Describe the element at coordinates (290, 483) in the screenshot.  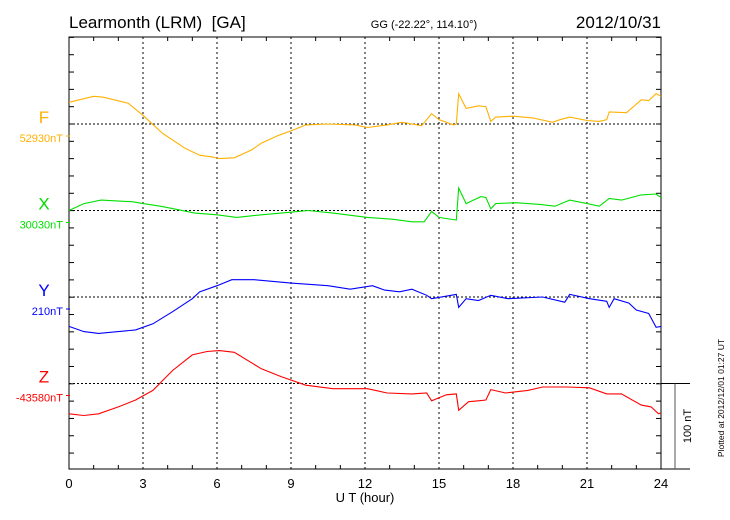
I see `x-tick-label: 9` at that location.